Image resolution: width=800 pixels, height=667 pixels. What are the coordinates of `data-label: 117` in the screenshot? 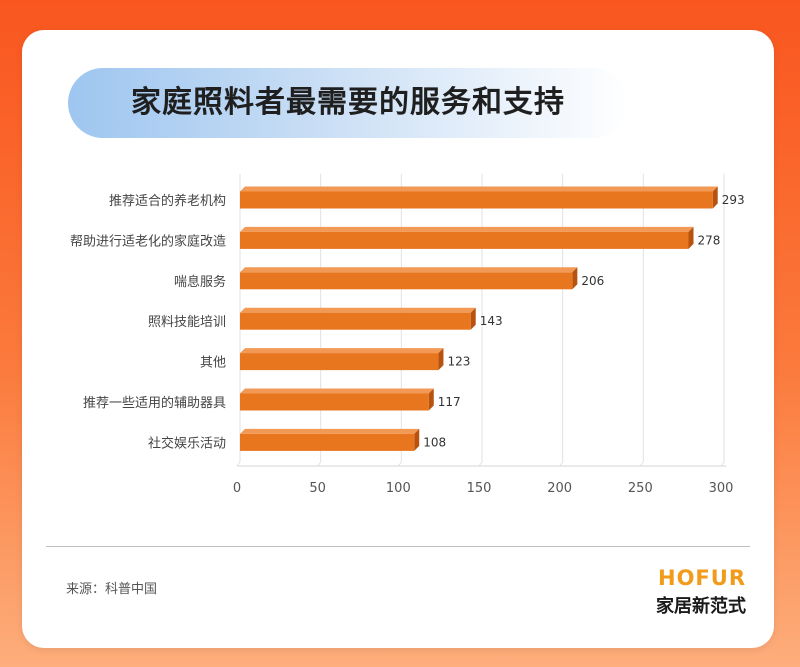 It's located at (449, 402).